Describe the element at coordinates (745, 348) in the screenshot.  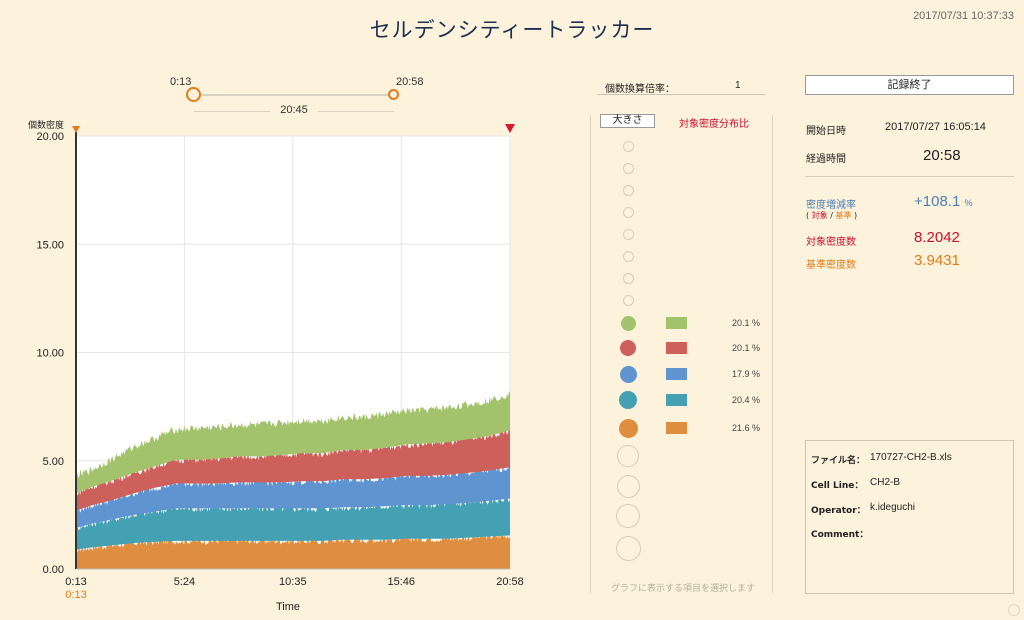
I see `series-ratio-2: 20.1 %` at that location.